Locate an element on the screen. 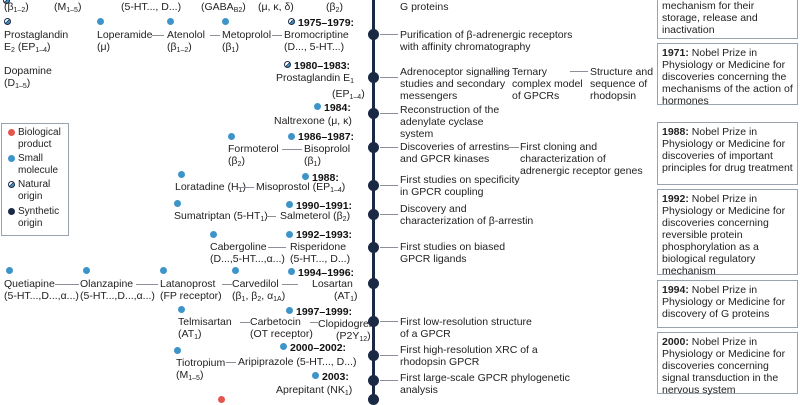  drug-receptor: (5-HT..., D...) is located at coordinates (151, 7).